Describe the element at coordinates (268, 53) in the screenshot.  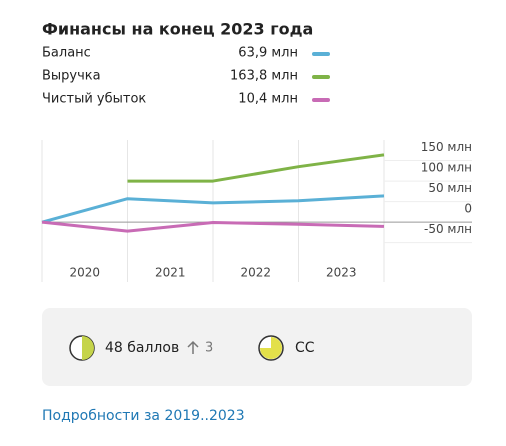
I see `legend-value: 63,9 млн` at that location.